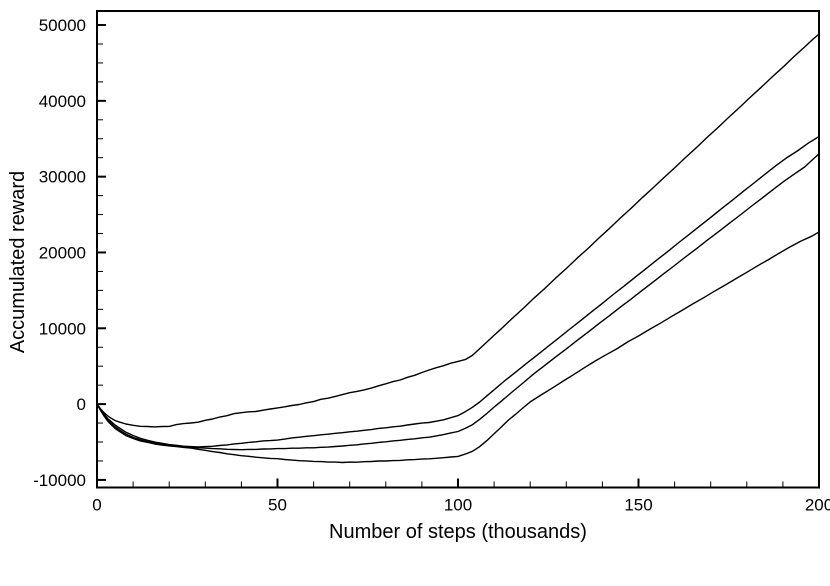 The height and width of the screenshot is (586, 830). Describe the element at coordinates (59, 480) in the screenshot. I see `y-tick-label: -10000` at that location.